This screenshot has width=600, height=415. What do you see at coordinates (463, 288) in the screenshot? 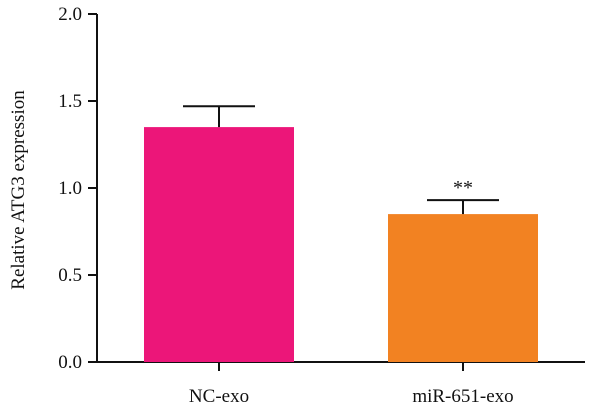
I see `bar-miR-651-exo` at bounding box center [463, 288].